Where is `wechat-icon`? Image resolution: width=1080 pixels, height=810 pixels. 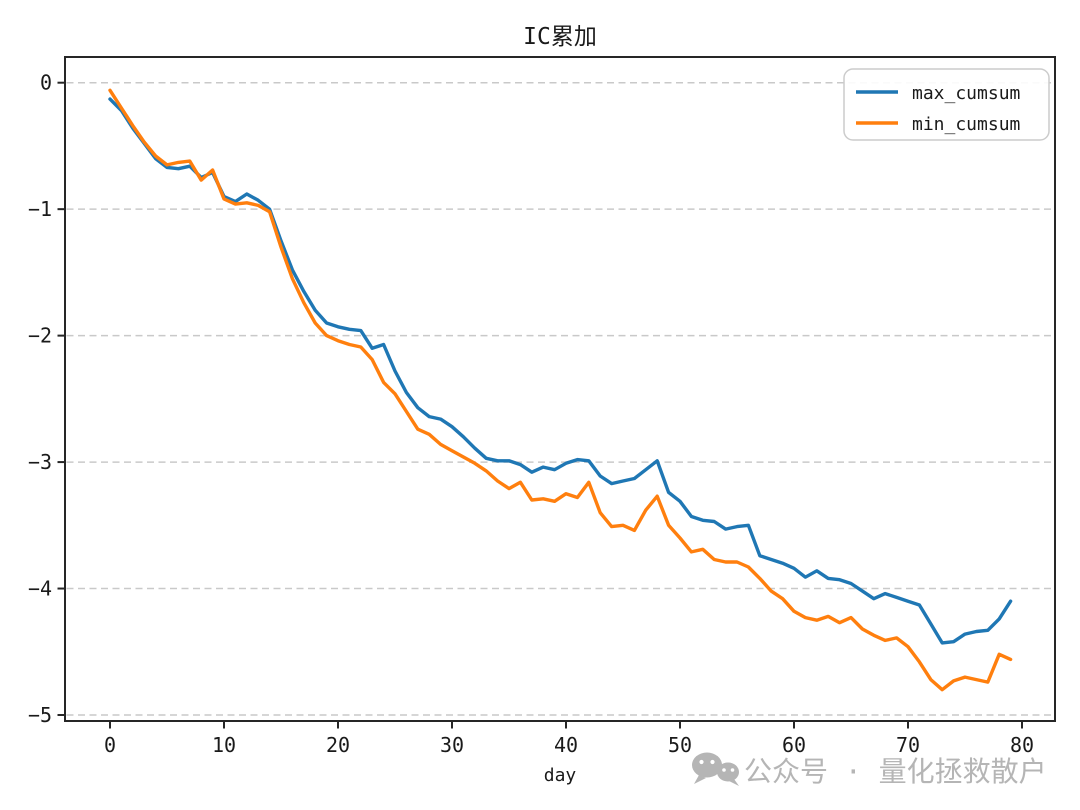
wechat-icon is located at coordinates (715, 769).